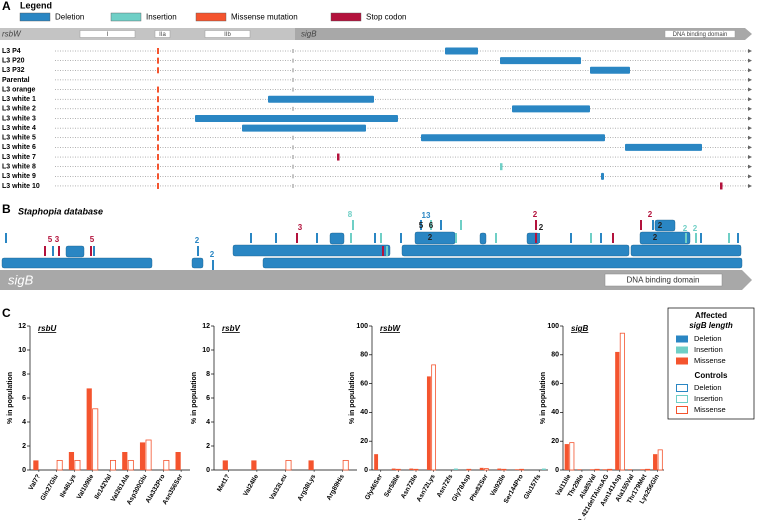  Describe the element at coordinates (374, 487) in the screenshot. I see `x-tick-label: Gly46Ser` at that location.